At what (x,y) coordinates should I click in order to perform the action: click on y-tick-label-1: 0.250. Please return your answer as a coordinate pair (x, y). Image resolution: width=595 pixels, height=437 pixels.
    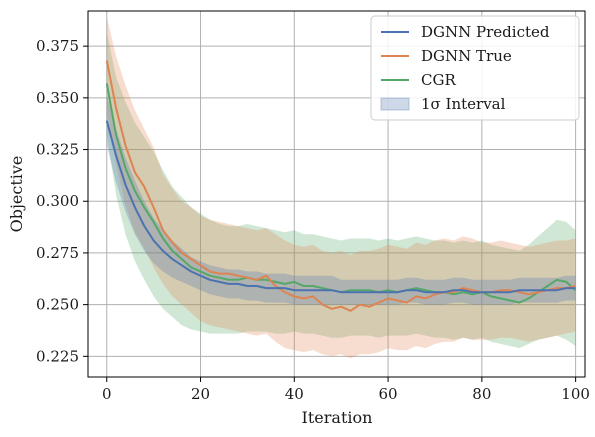
    Looking at the image, I should click on (57, 305).